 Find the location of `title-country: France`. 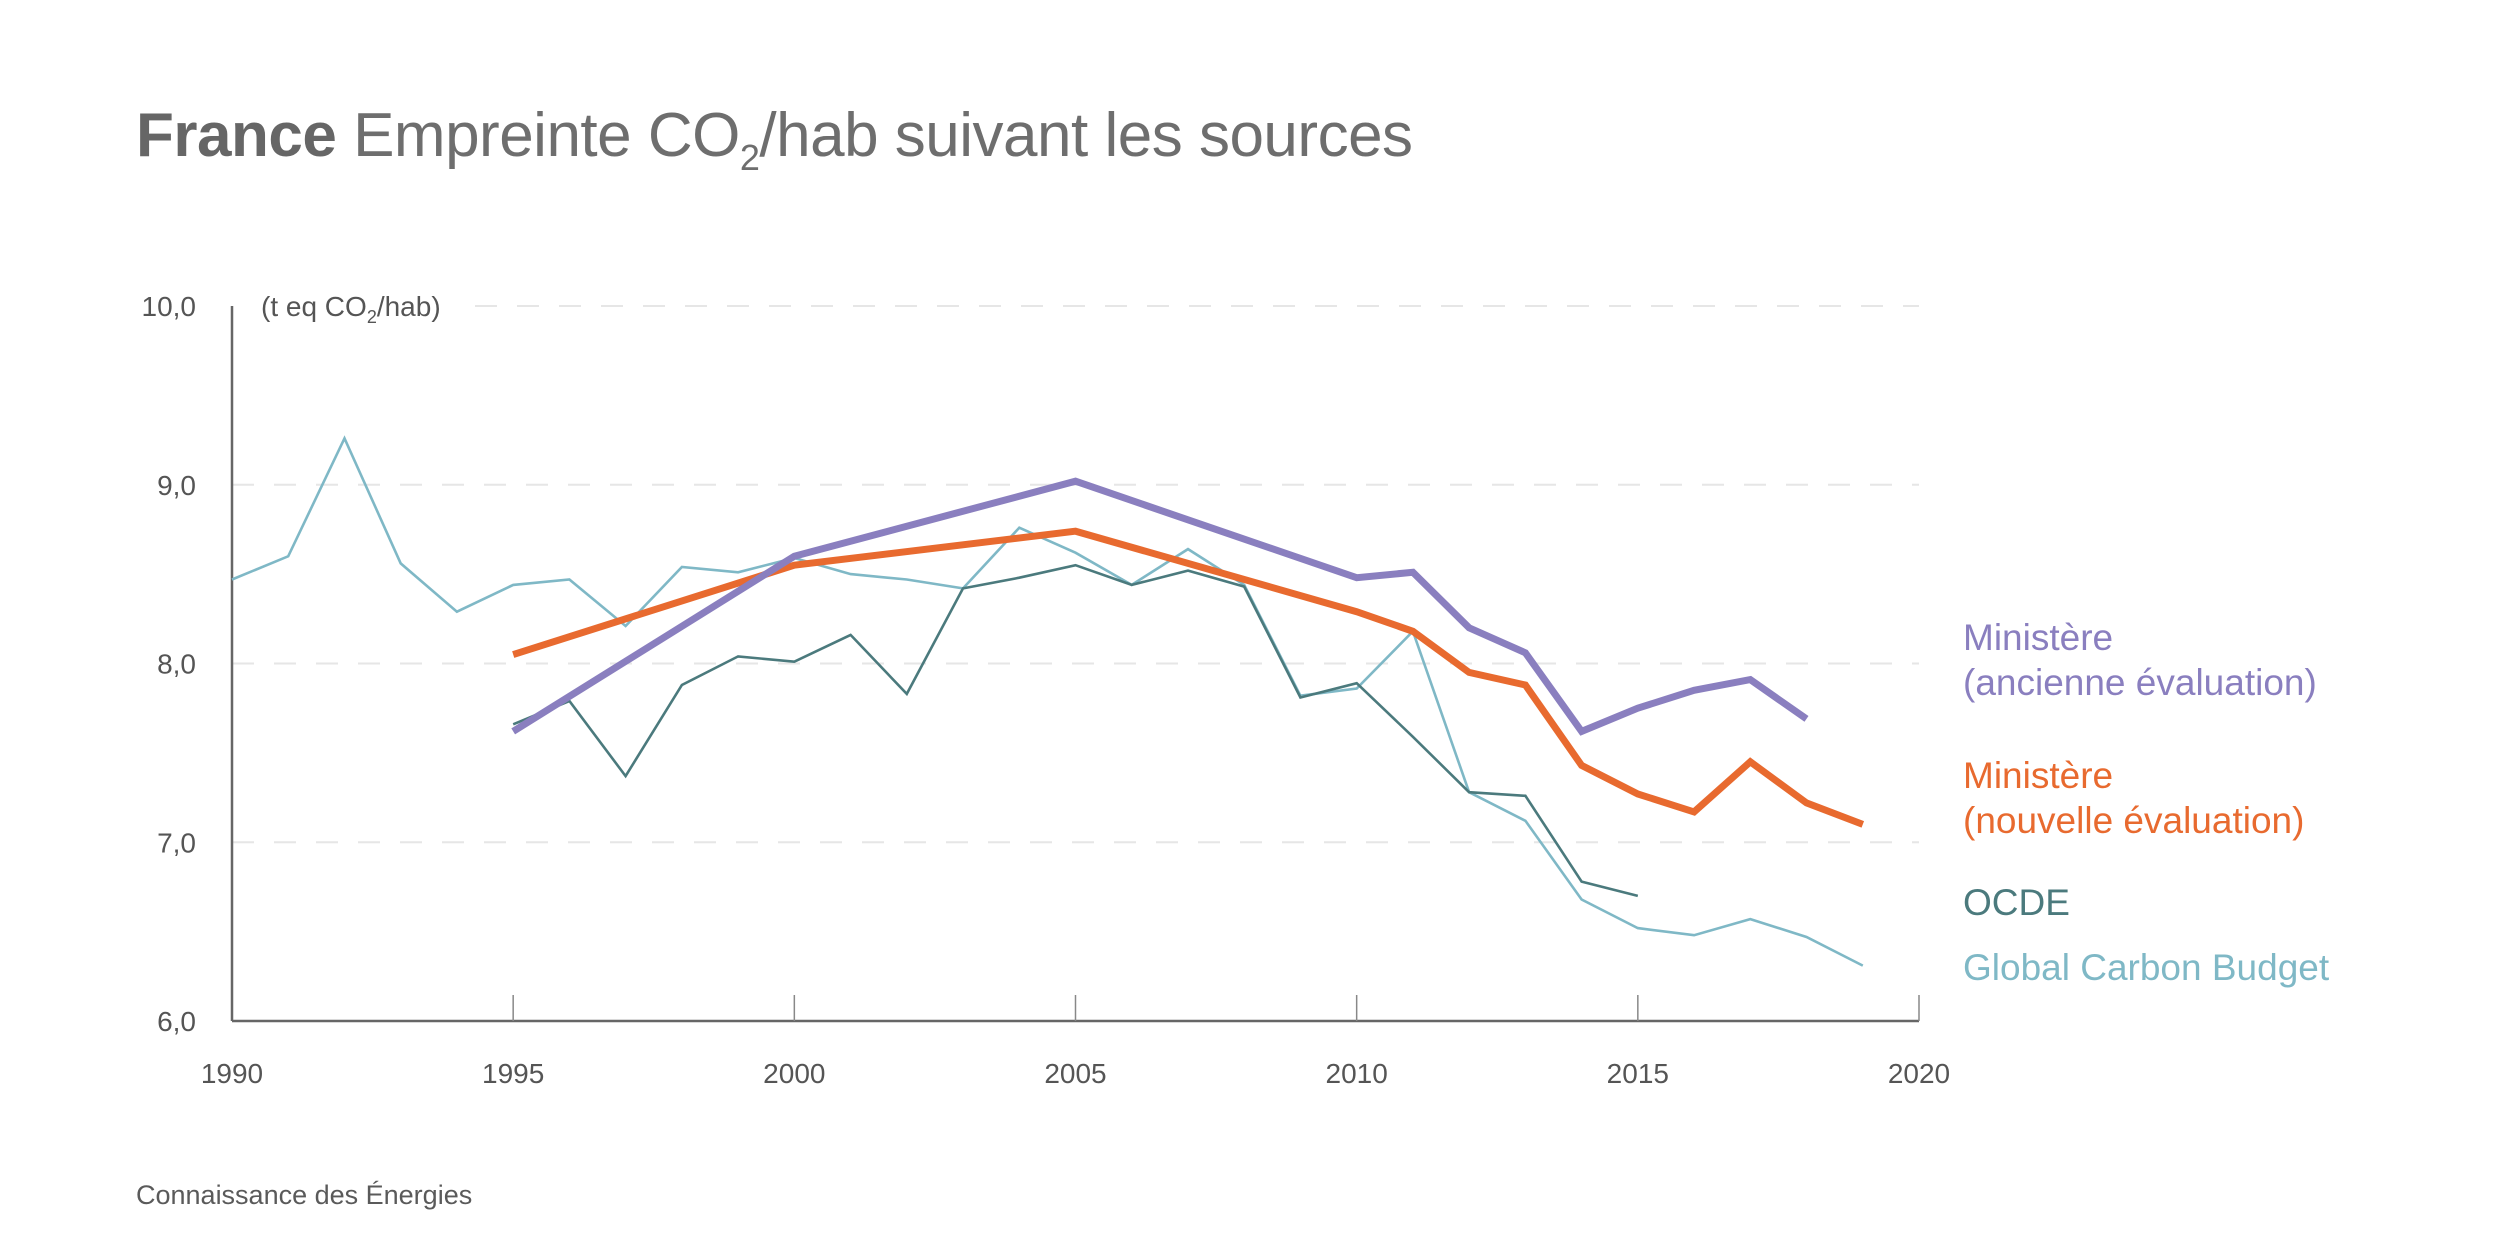

title-country: France is located at coordinates (236, 135).